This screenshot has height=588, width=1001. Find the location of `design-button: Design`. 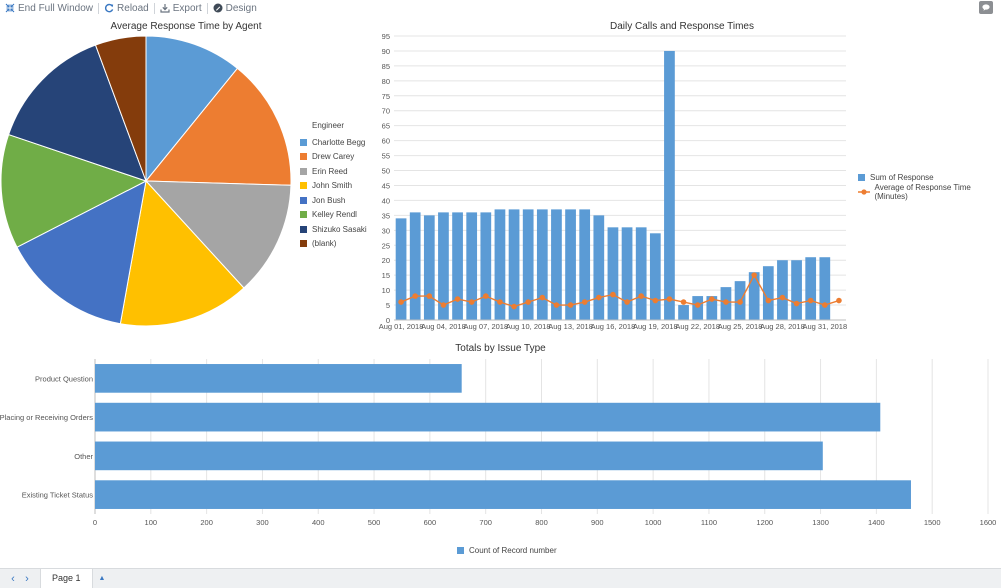

design-button: Design is located at coordinates (235, 8).